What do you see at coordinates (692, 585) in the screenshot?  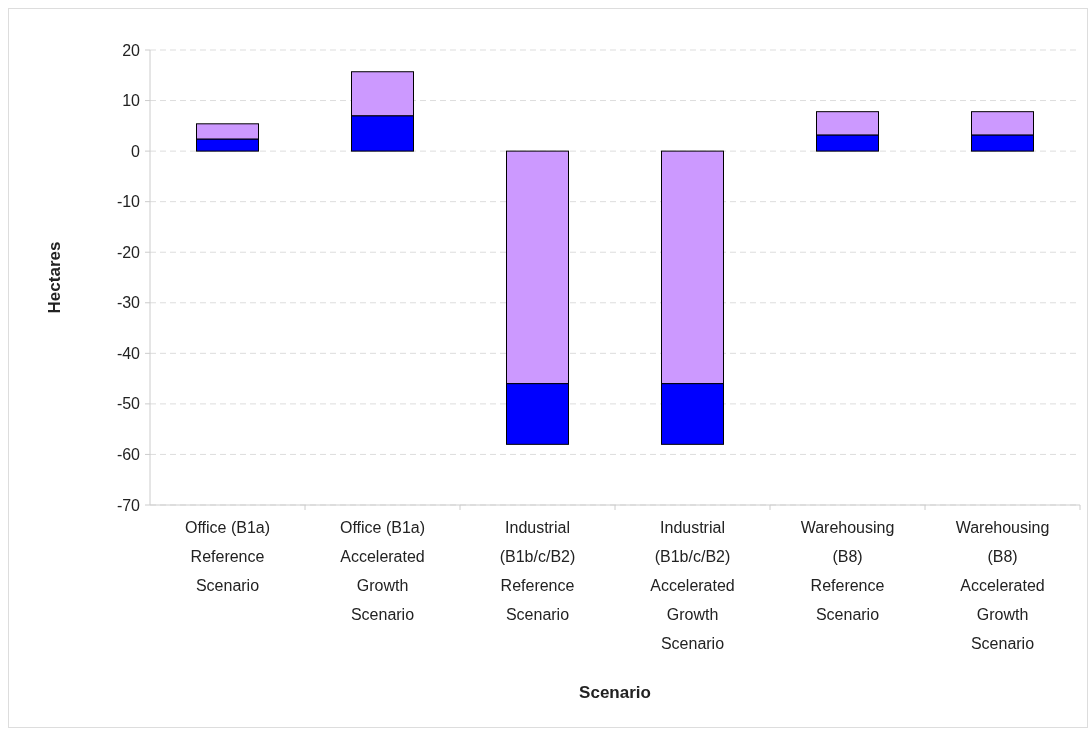 I see `x-tick-label: Industrial (B1b/c/B2) Accelerated Growth Scenario` at bounding box center [692, 585].